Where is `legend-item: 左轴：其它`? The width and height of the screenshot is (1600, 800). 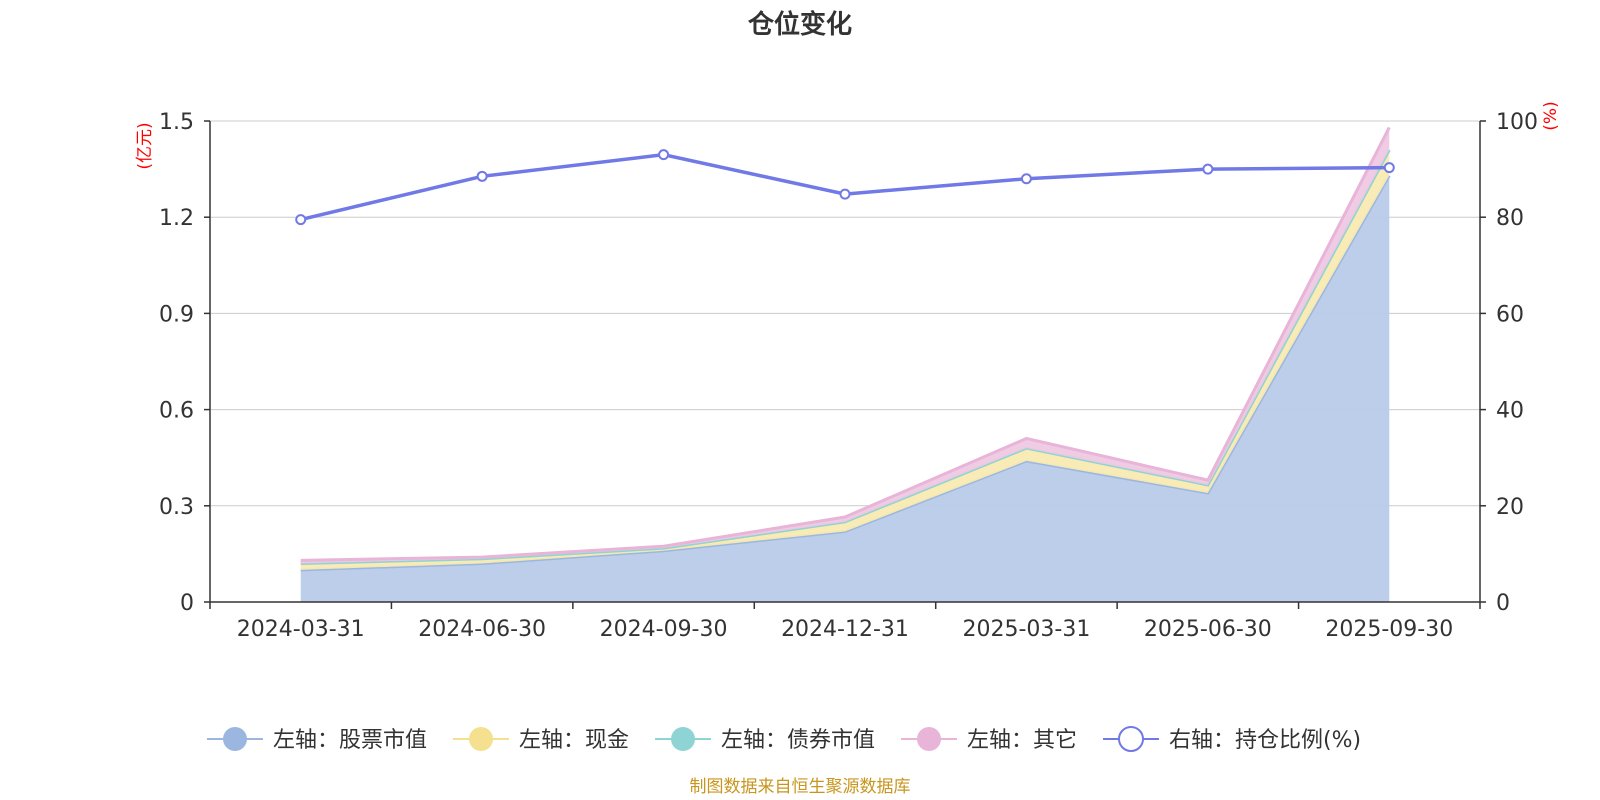 legend-item: 左轴：其它 is located at coordinates (989, 740).